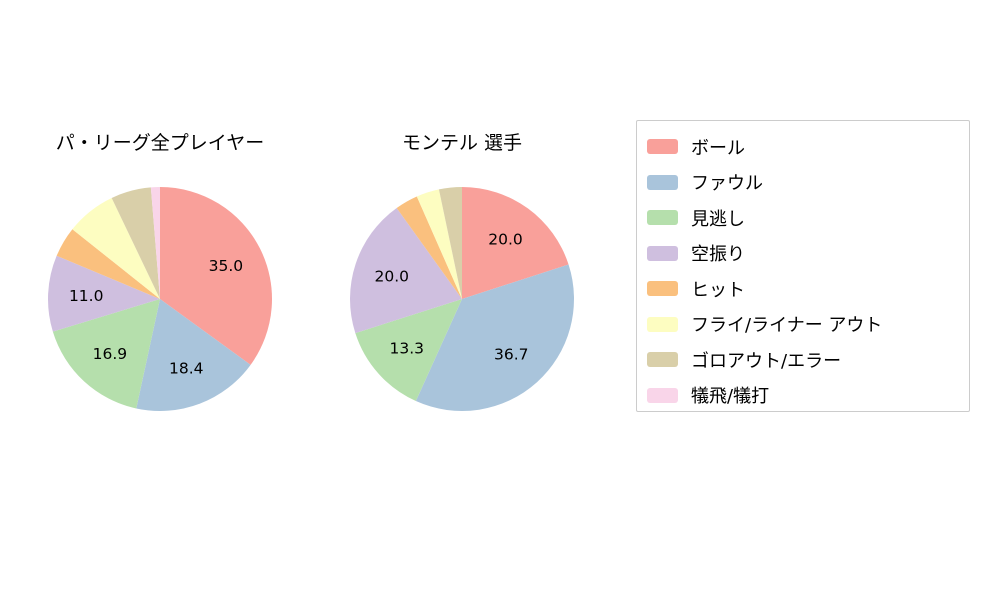  Describe the element at coordinates (511, 355) in the screenshot. I see `pie-value-label: 36.7` at that location.